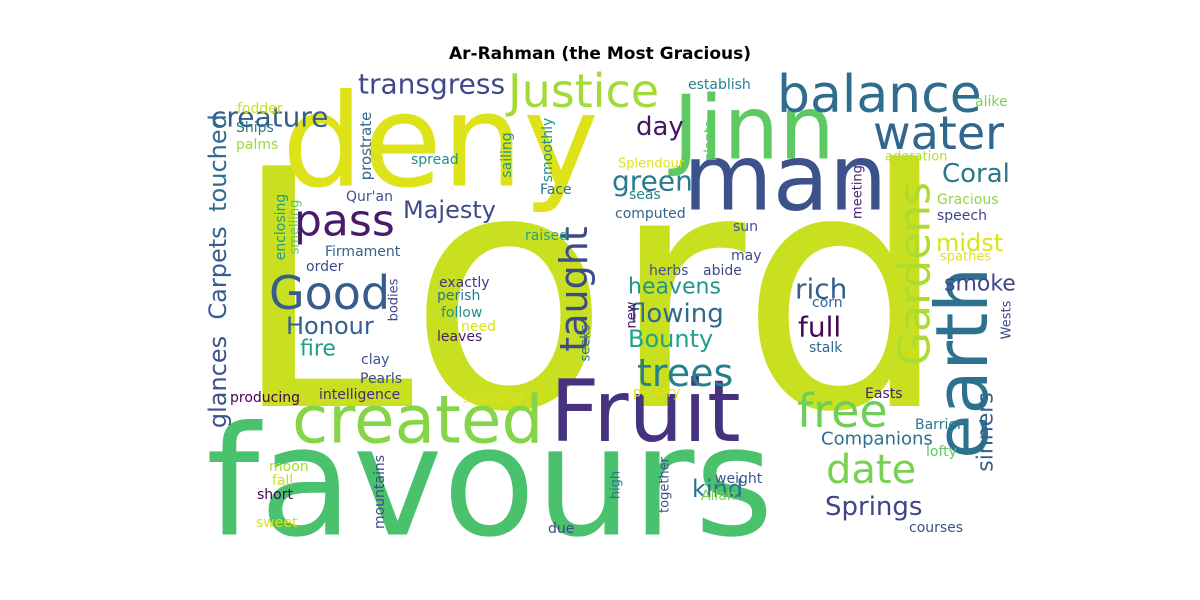 Image resolution: width=1200 pixels, height=600 pixels. What do you see at coordinates (657, 393) in the screenshot?
I see `word-pottery: pottery` at bounding box center [657, 393].